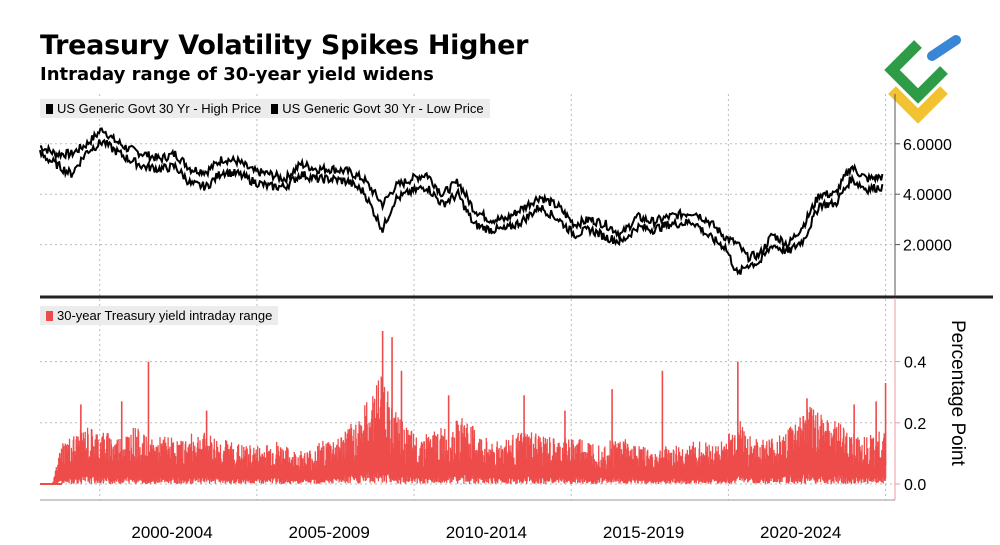 The width and height of the screenshot is (1000, 545). I want to click on brand-logo-icon, so click(922, 79).